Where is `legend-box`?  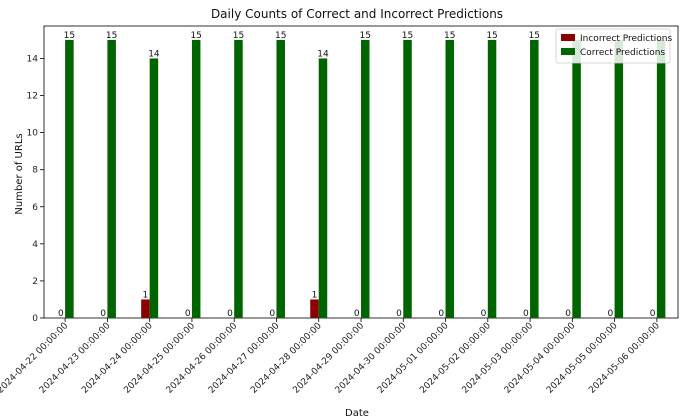
legend-box is located at coordinates (613, 46).